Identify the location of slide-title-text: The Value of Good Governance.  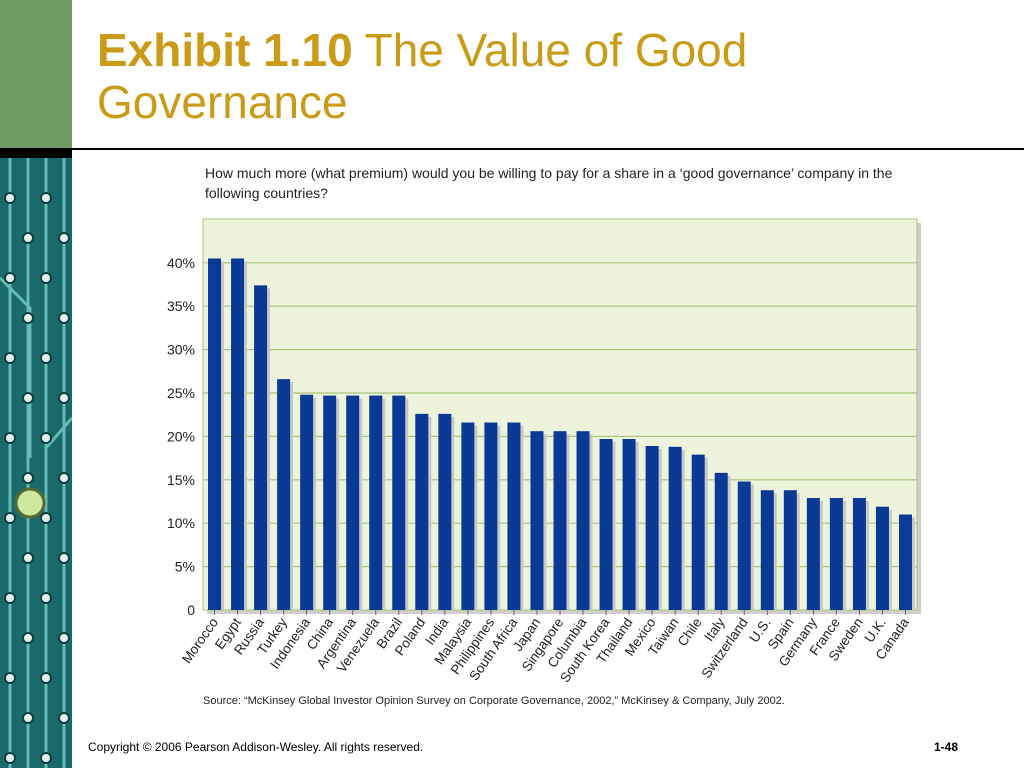
(422, 76).